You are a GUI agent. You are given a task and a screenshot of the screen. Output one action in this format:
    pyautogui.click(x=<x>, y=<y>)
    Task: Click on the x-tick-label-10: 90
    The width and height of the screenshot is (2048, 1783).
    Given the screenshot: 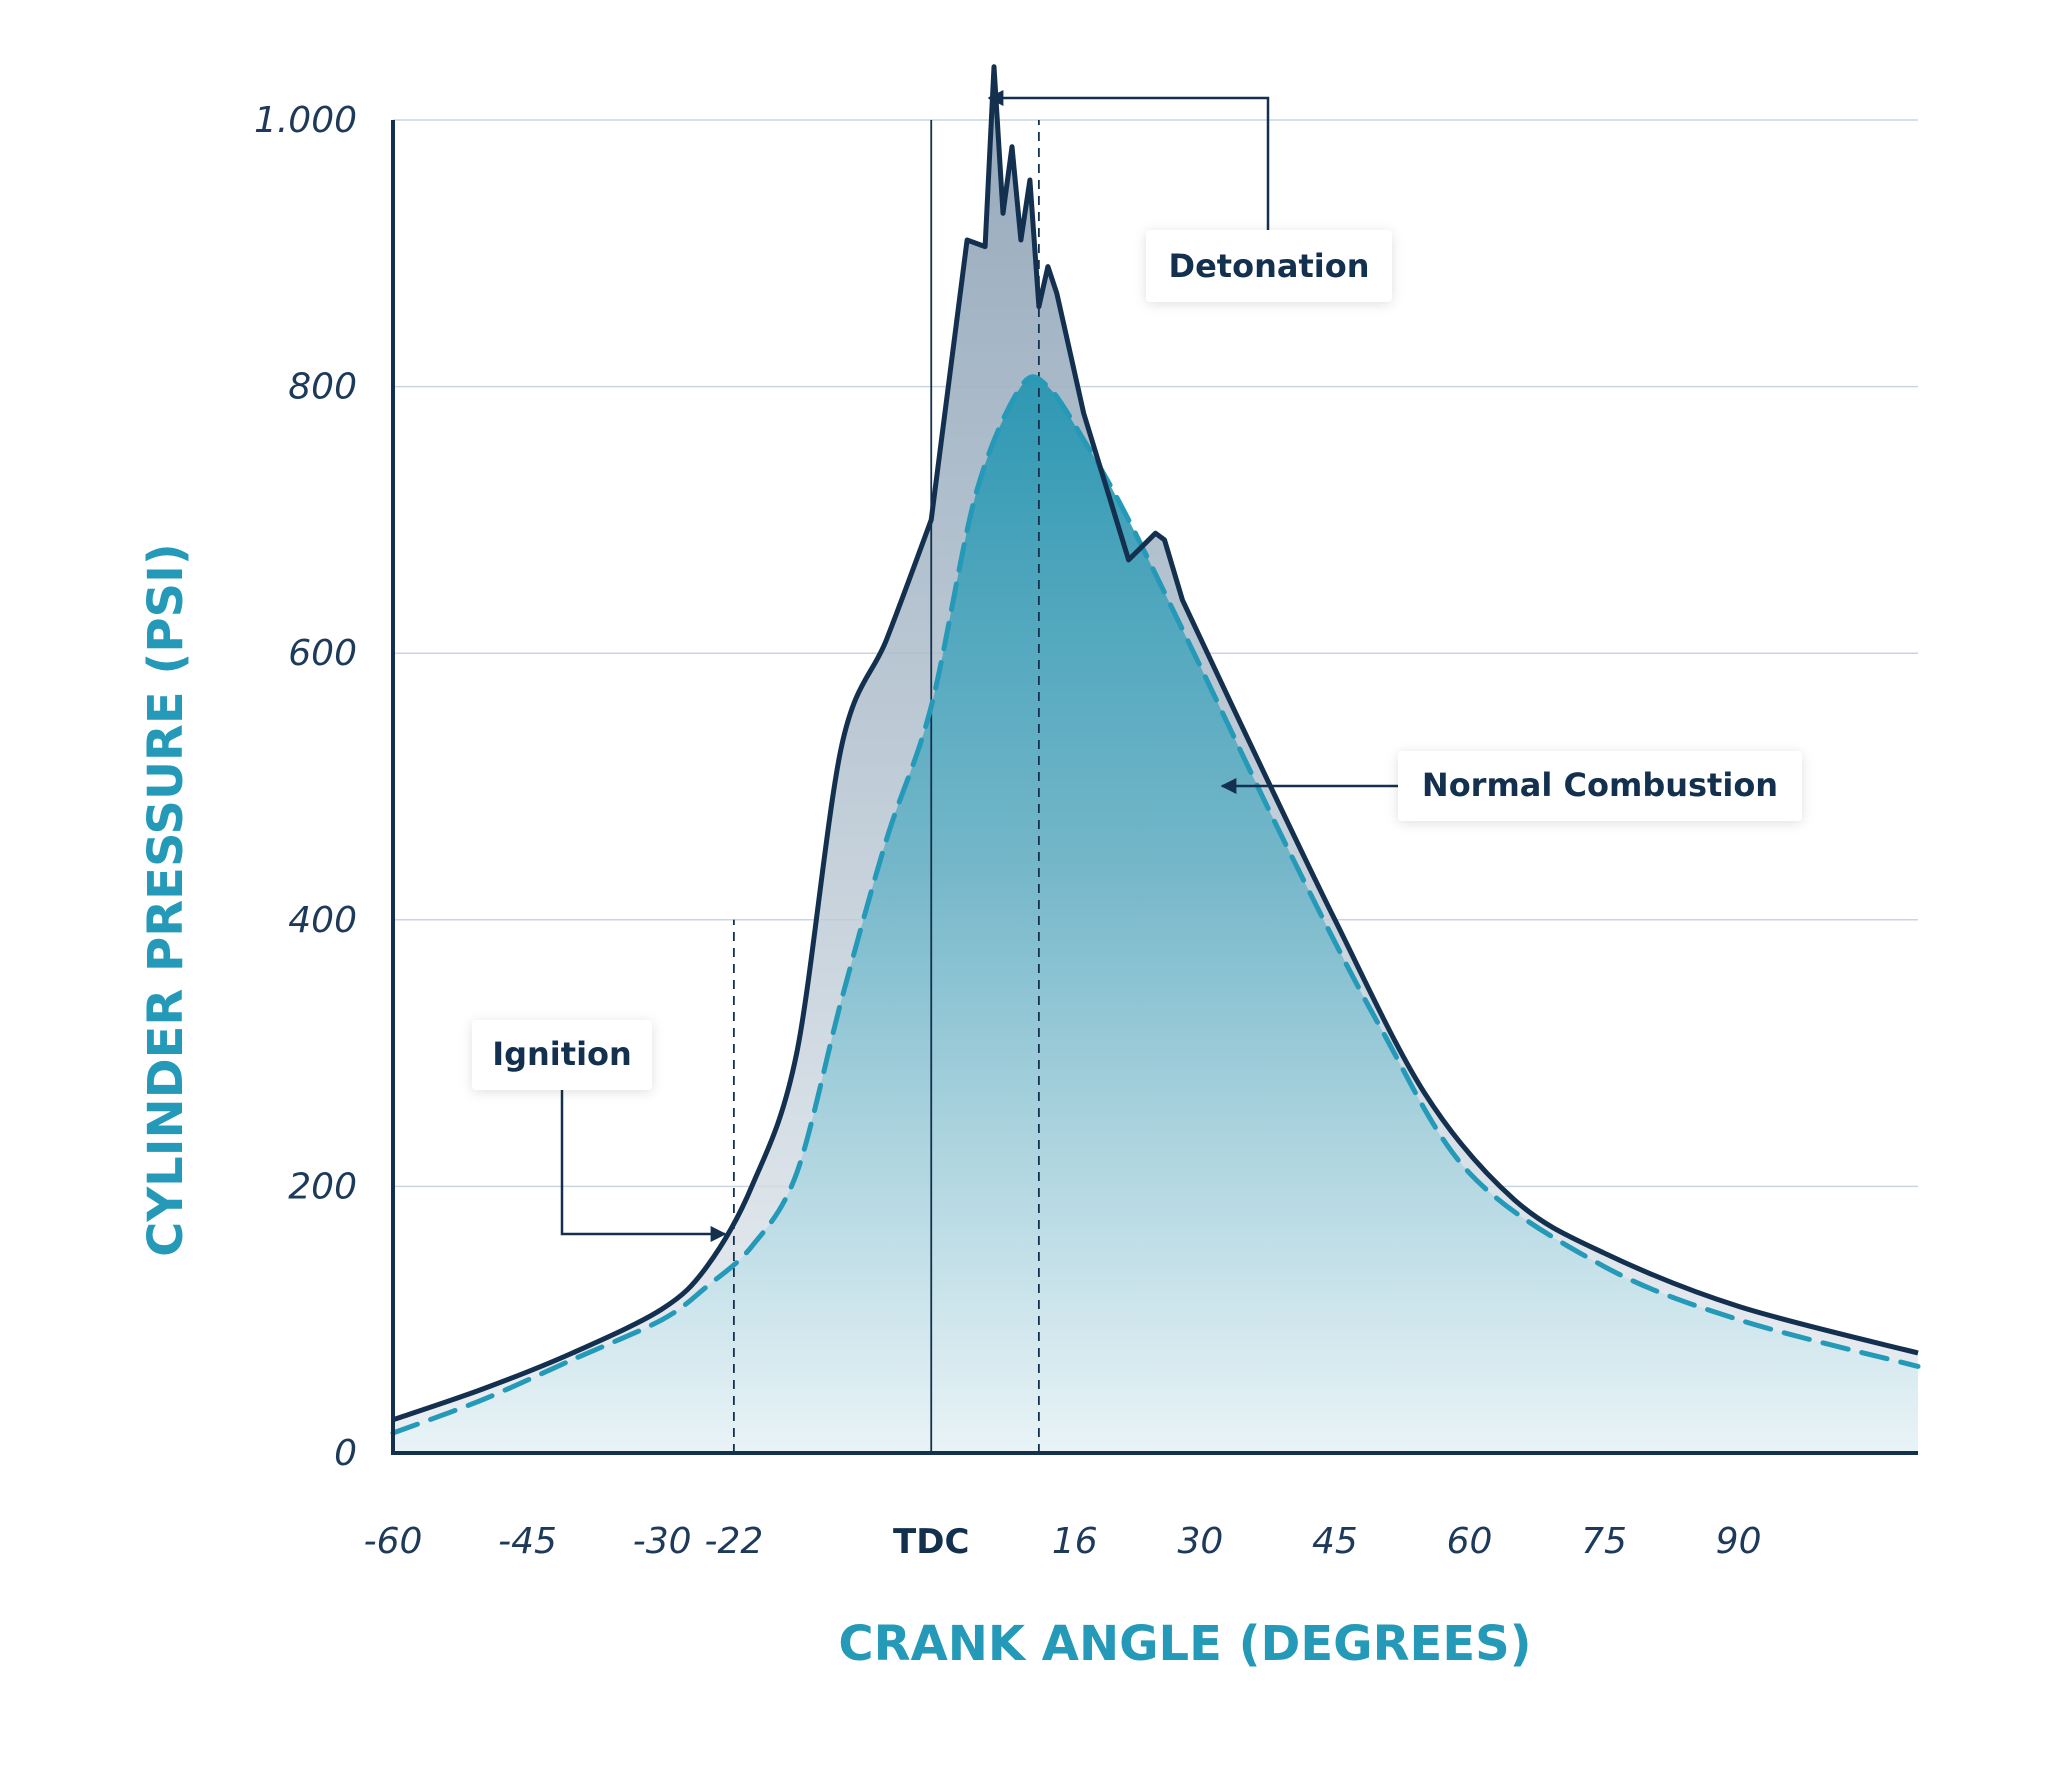 What is the action you would take?
    pyautogui.click(x=1739, y=1541)
    